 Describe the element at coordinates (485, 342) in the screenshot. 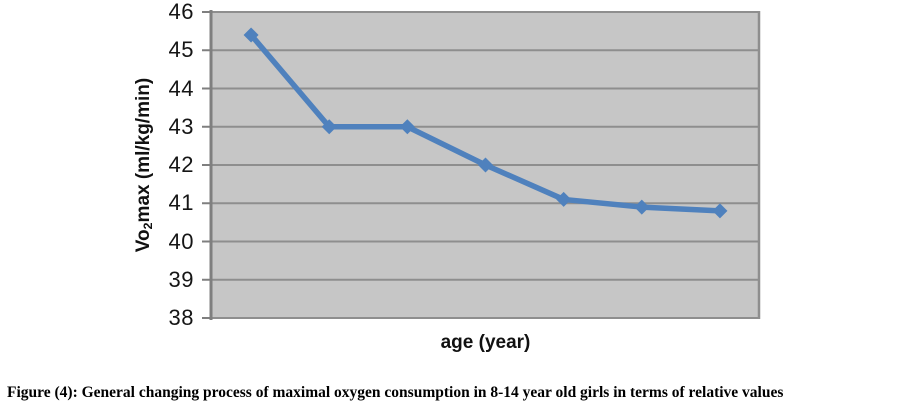

I see `x-axis-title: age (year)` at that location.